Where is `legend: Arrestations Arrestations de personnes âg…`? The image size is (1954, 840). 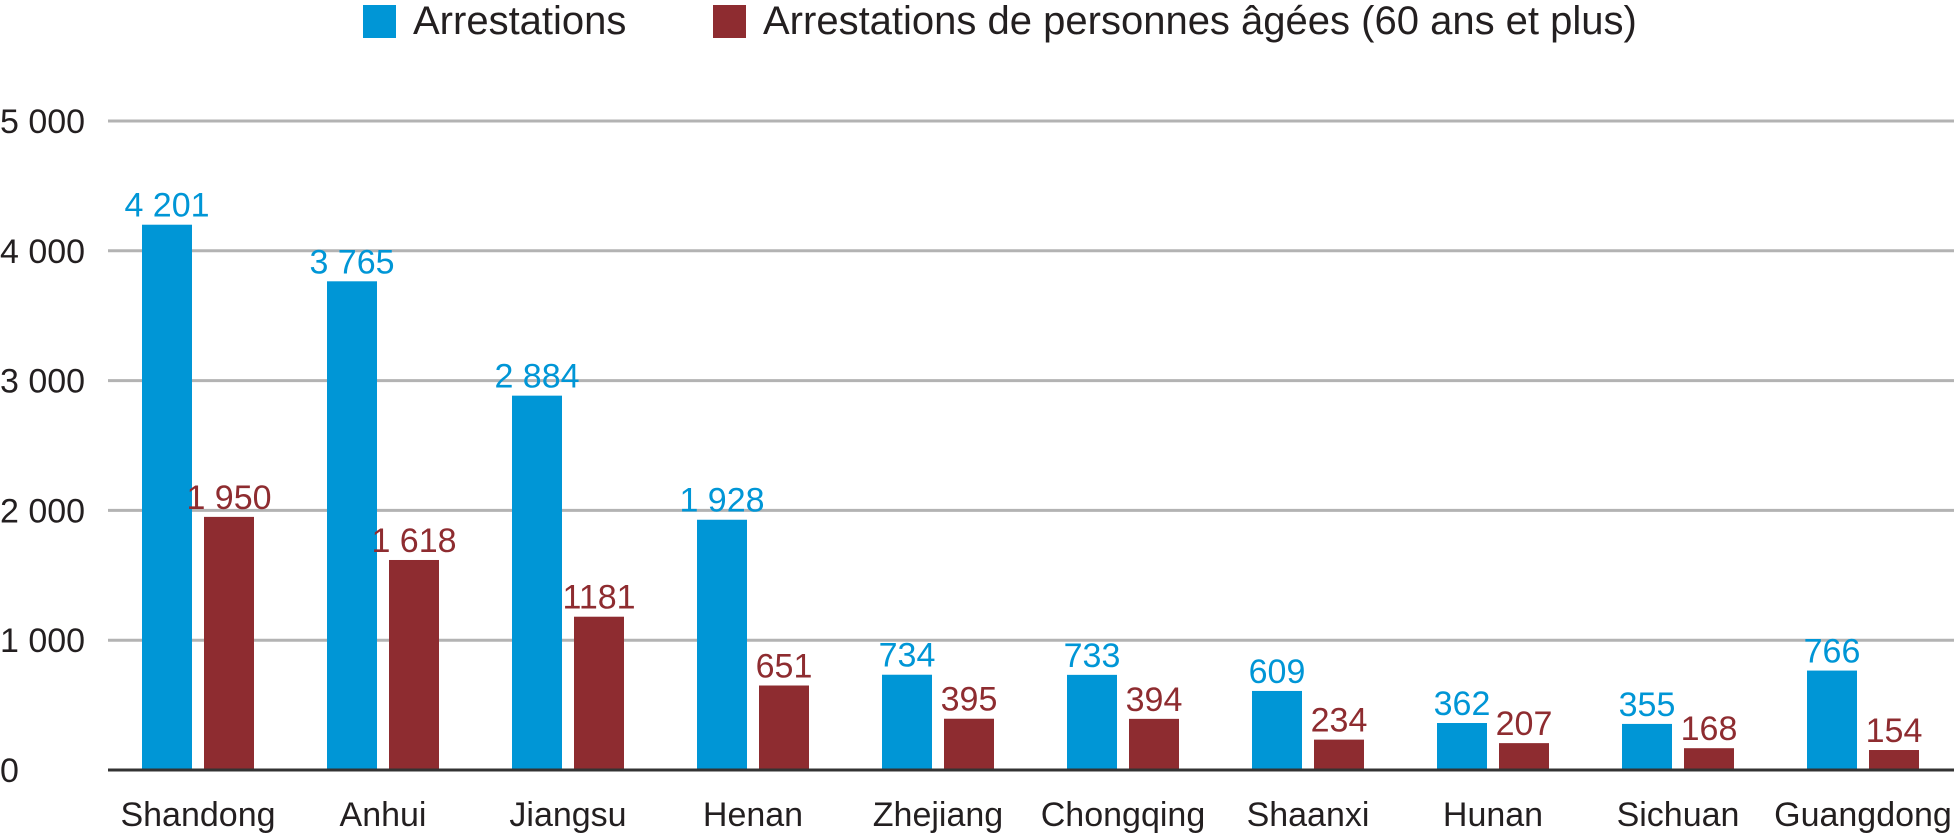 legend: Arrestations Arrestations de personnes âg… is located at coordinates (1000, 21).